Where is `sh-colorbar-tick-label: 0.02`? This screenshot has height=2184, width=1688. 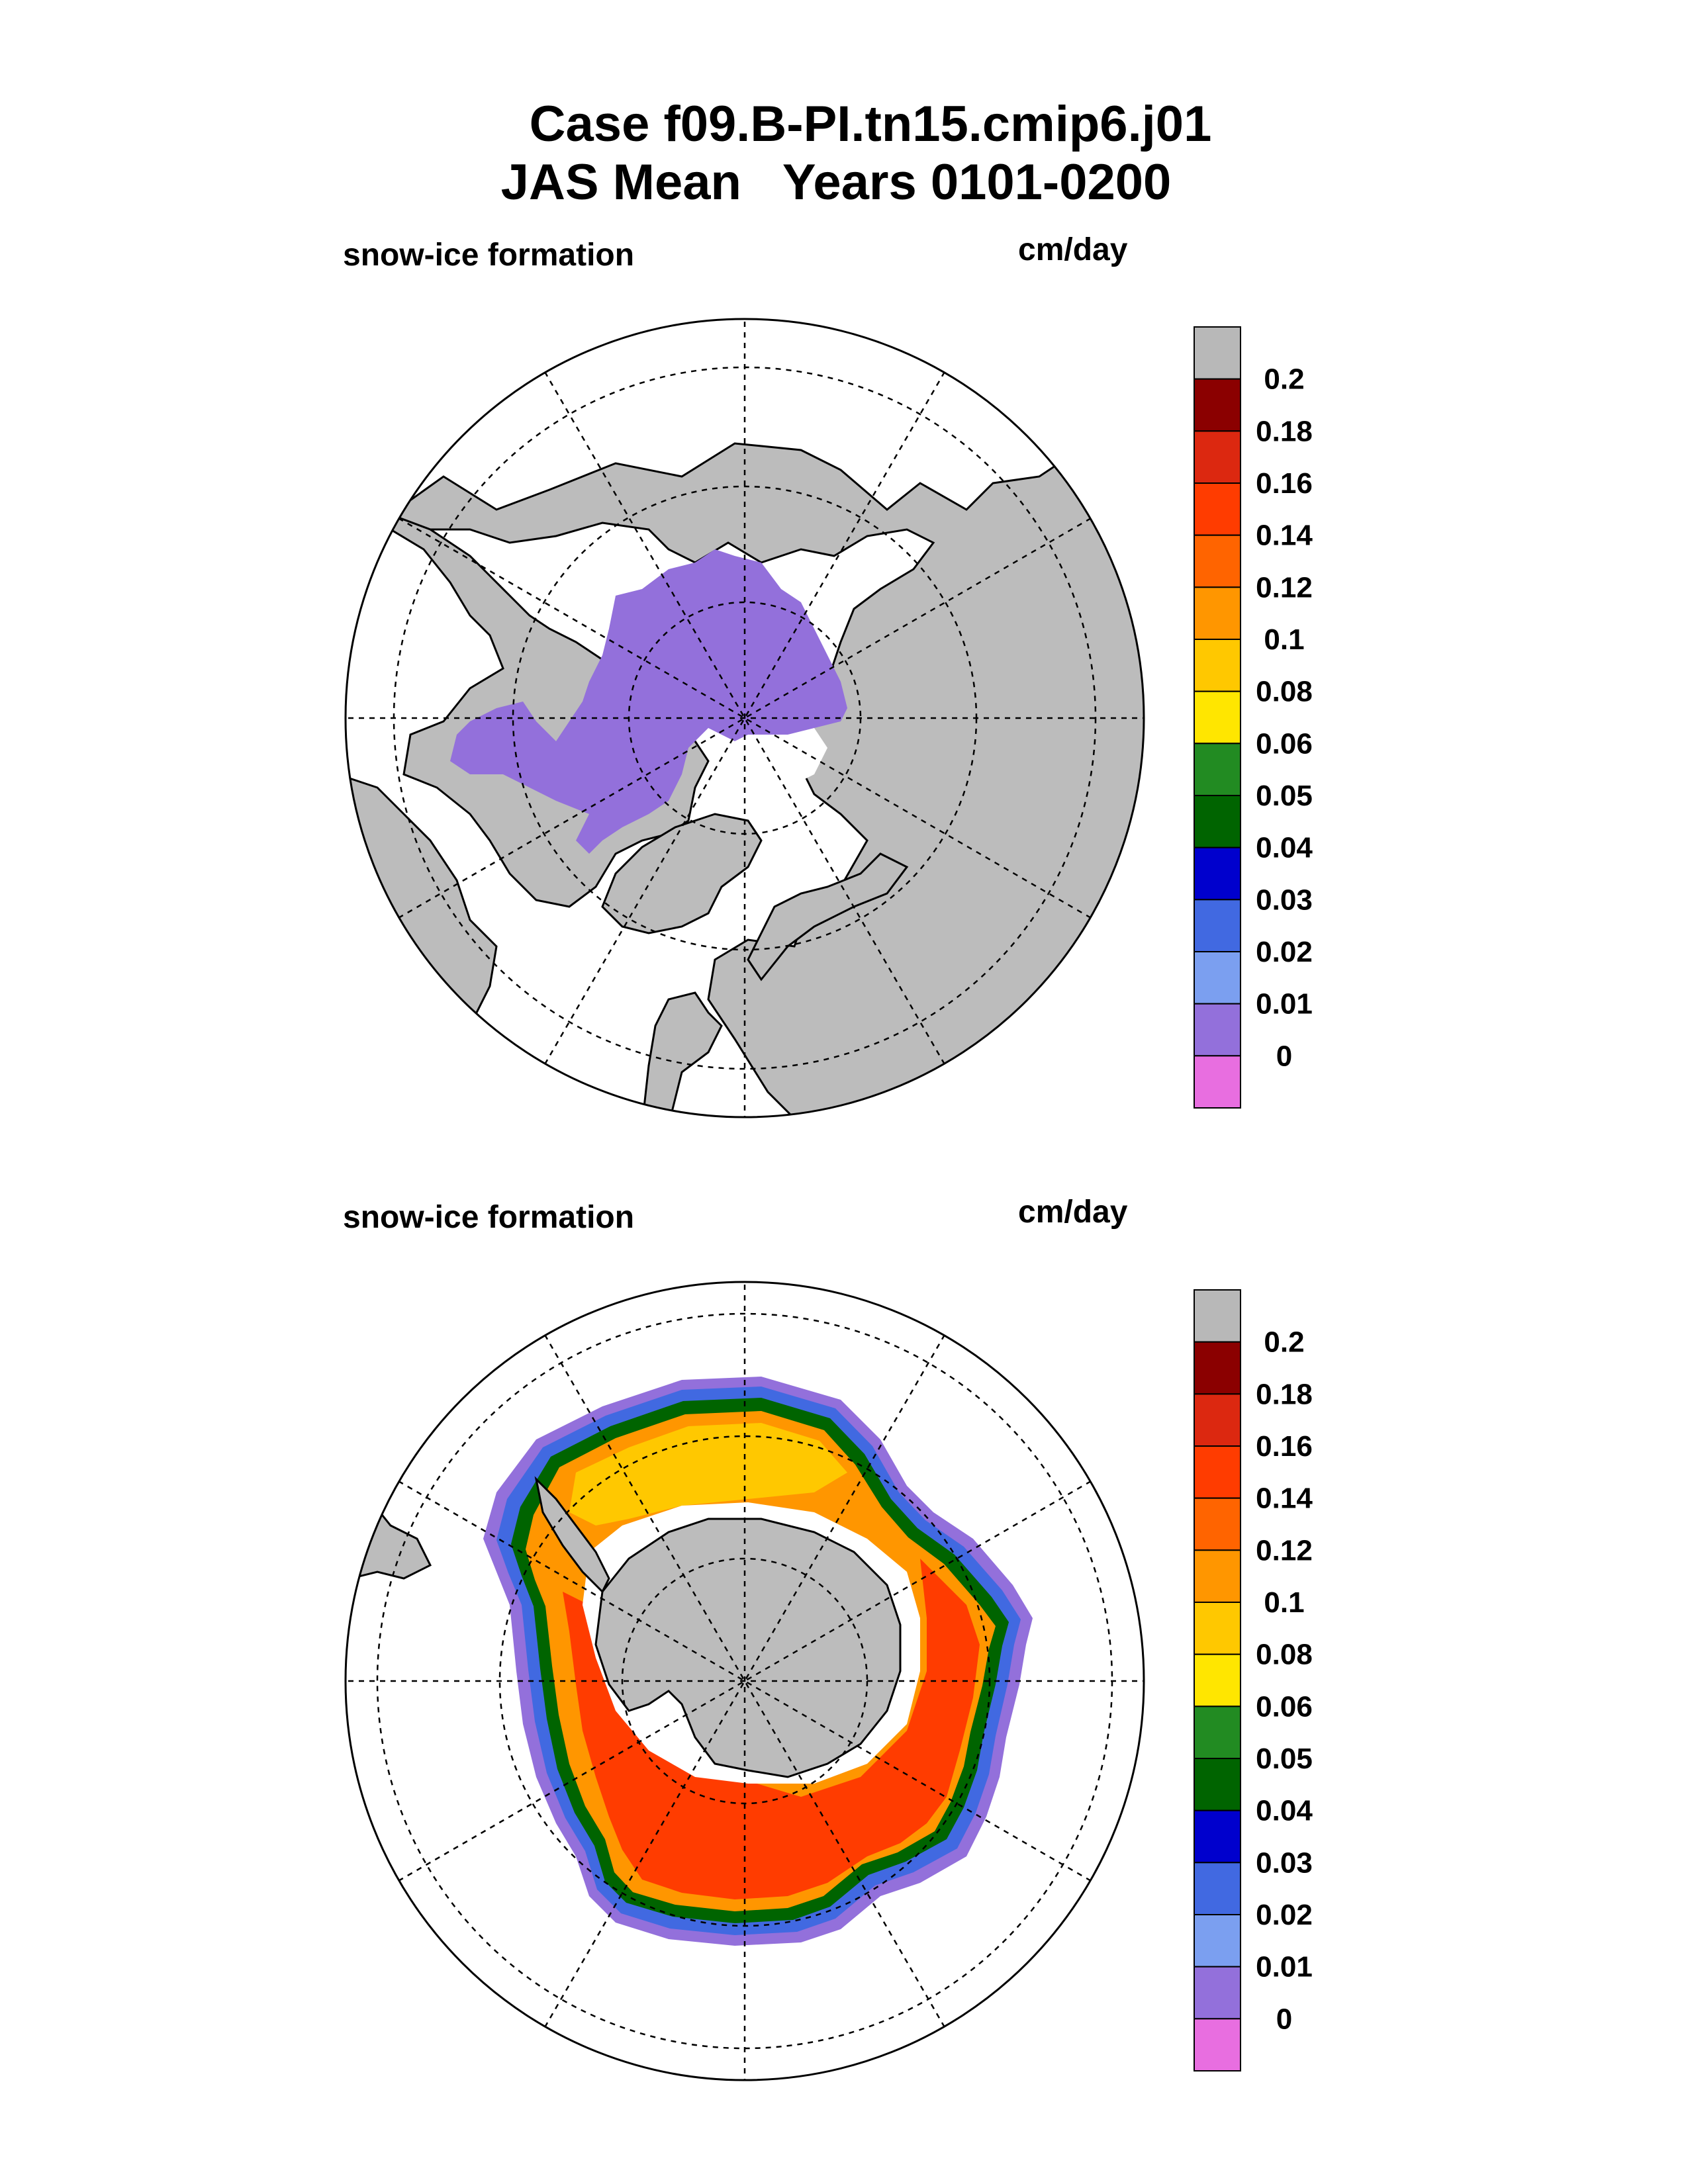 sh-colorbar-tick-label: 0.02 is located at coordinates (1284, 1915).